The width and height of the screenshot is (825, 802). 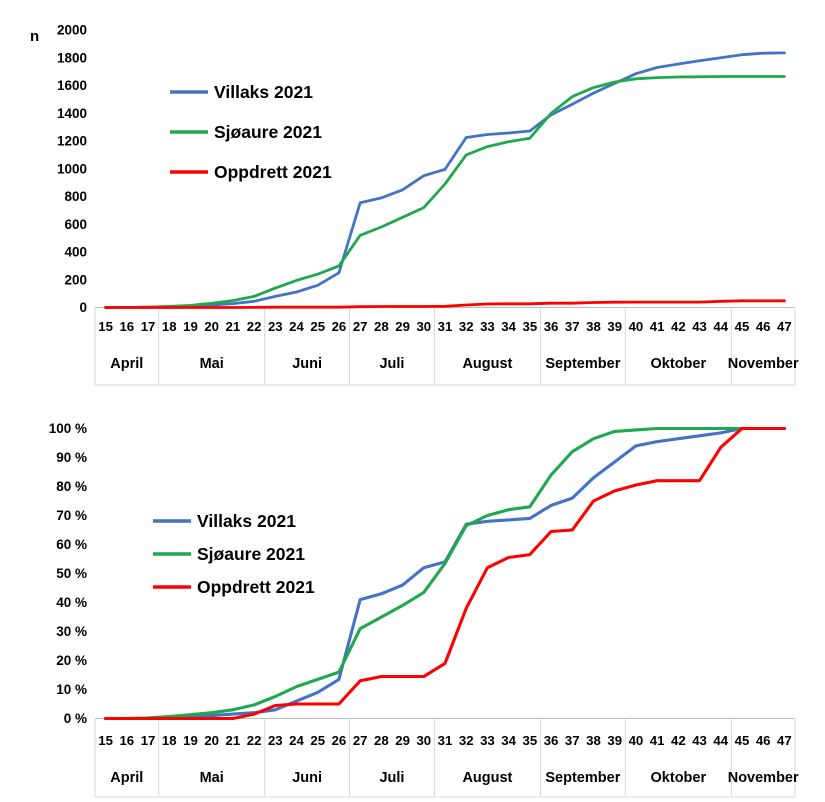 What do you see at coordinates (445, 304) in the screenshot?
I see `series-line-oppdrett-2021` at bounding box center [445, 304].